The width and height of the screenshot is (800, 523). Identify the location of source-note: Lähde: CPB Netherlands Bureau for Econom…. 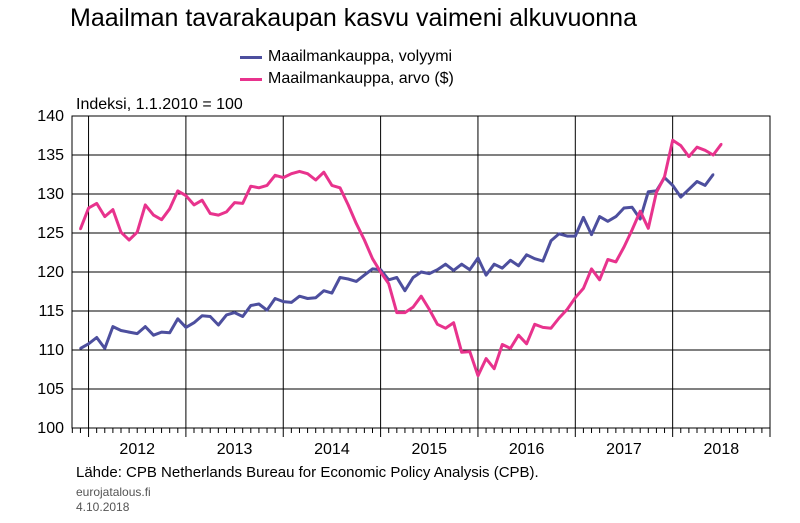
(307, 472).